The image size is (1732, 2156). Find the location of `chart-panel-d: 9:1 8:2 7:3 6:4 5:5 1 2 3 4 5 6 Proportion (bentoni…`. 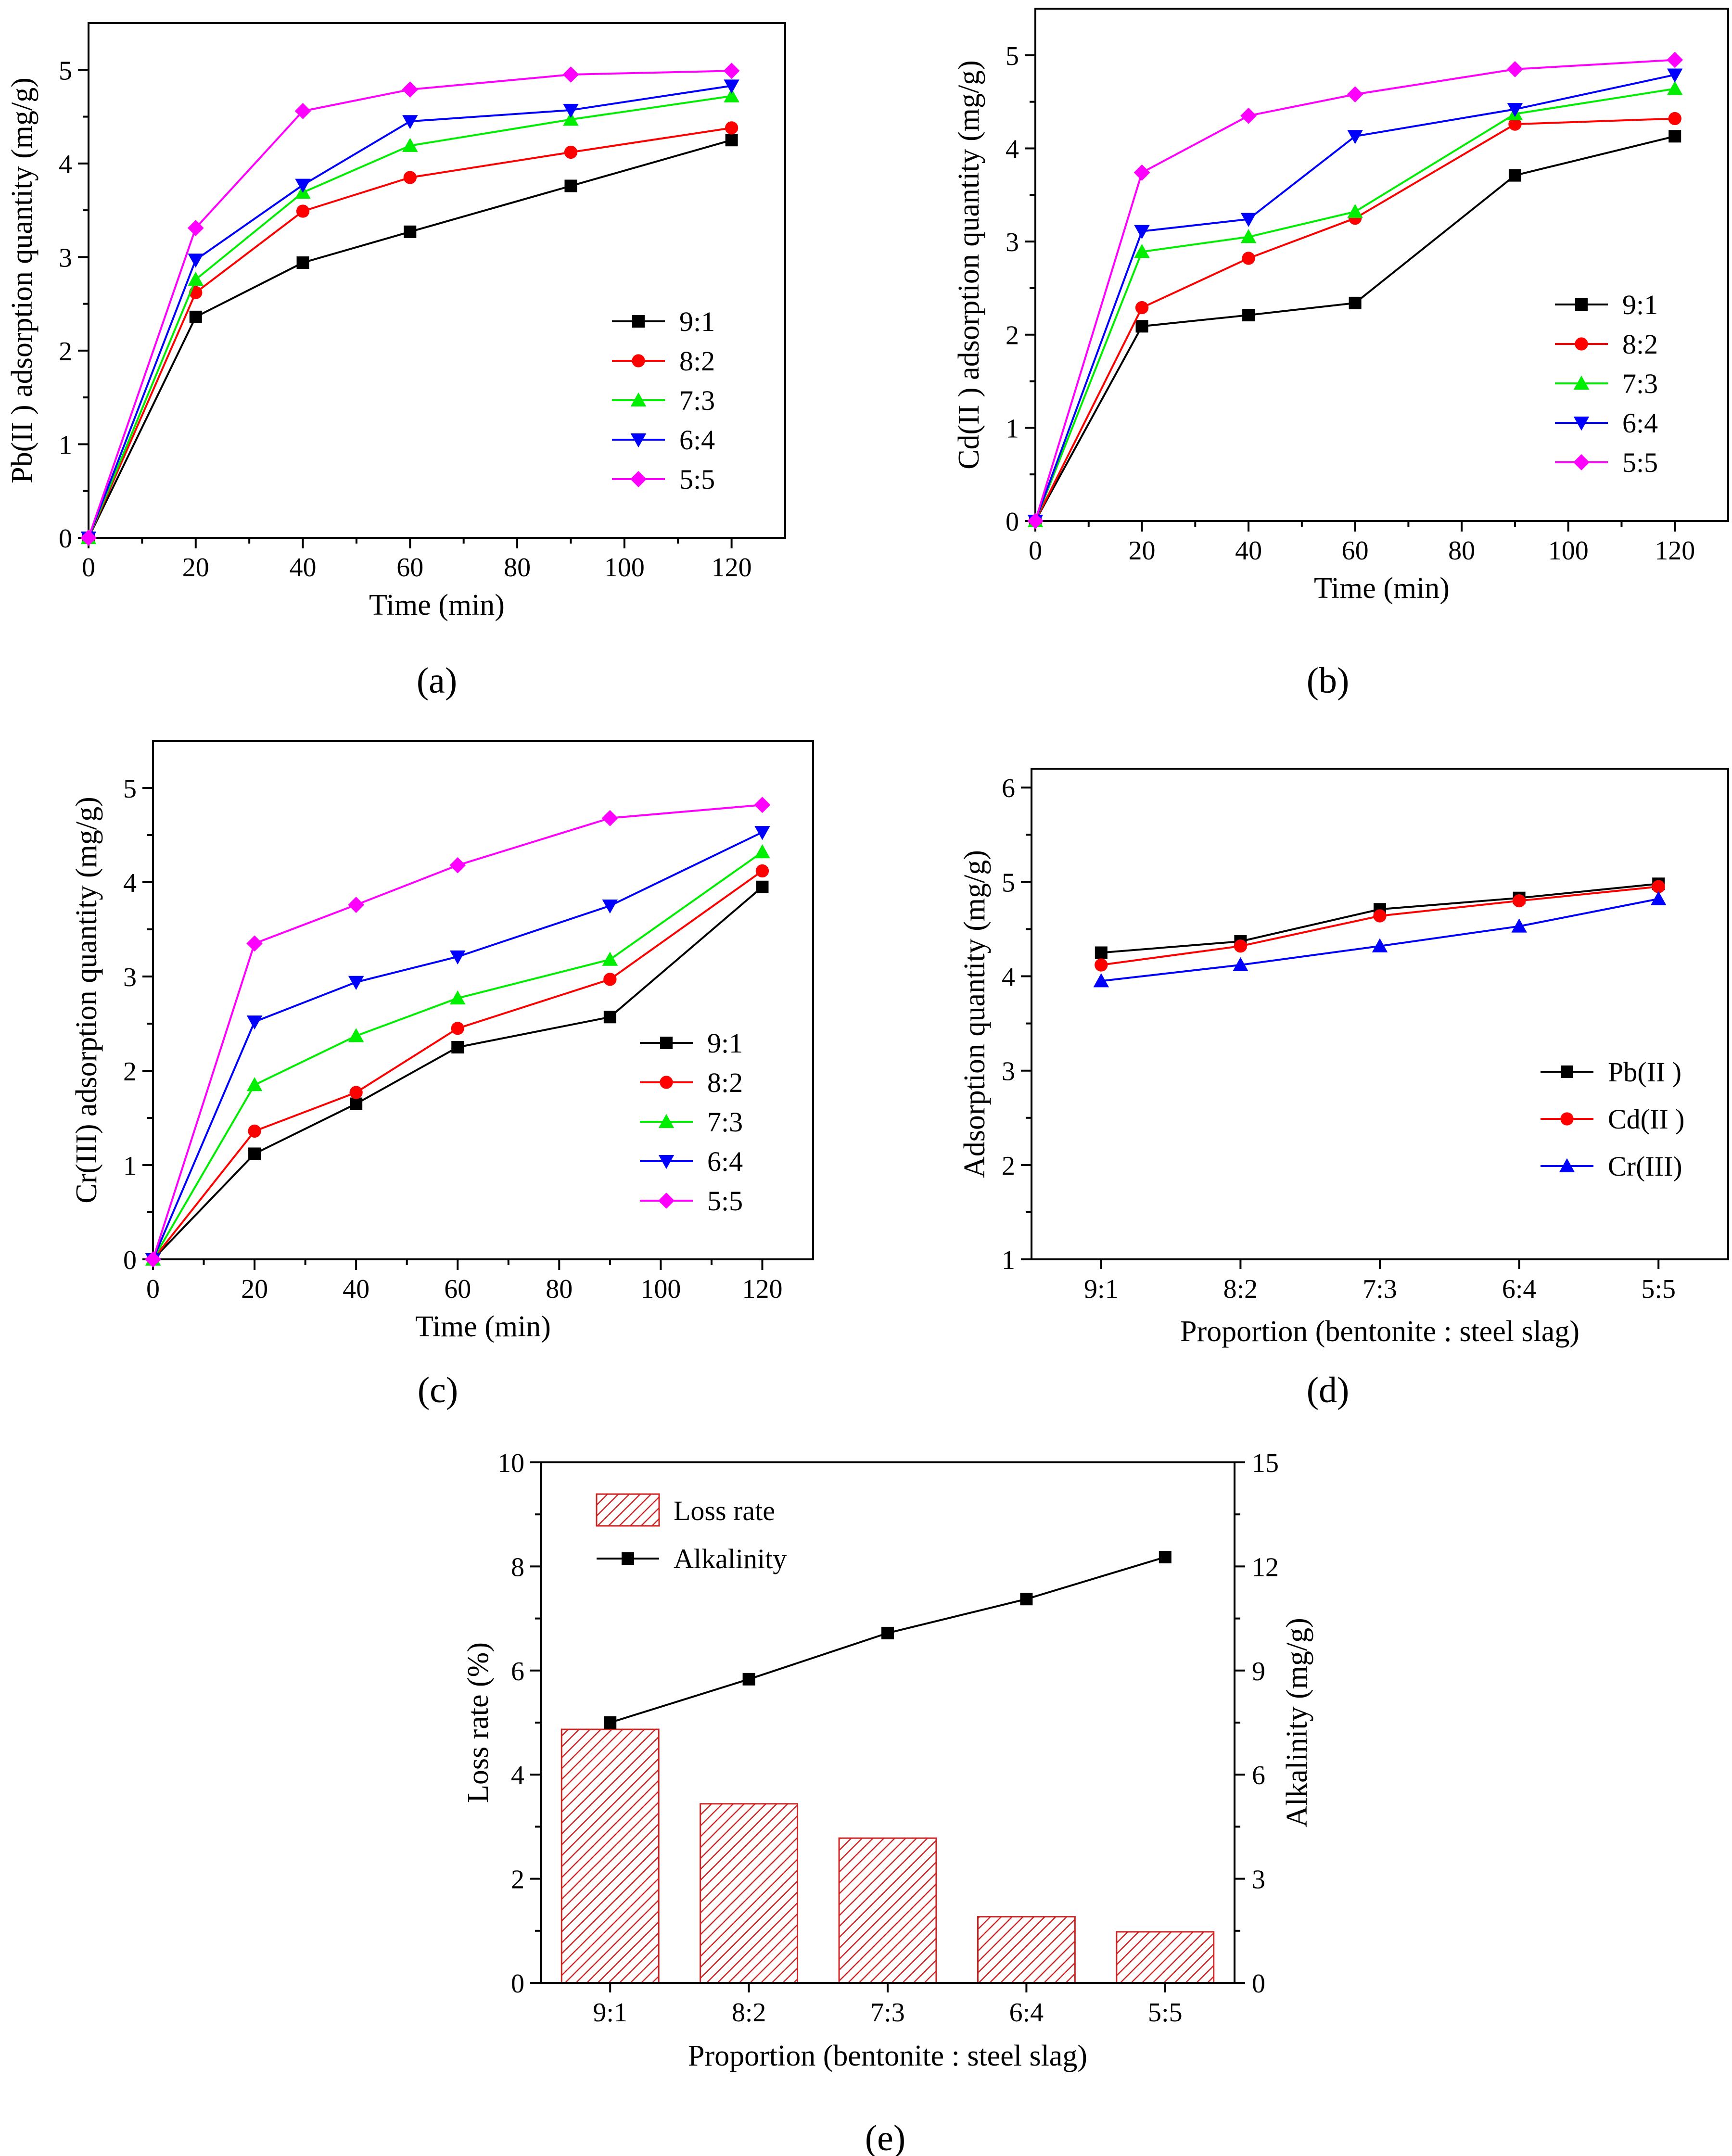

chart-panel-d: 9:1 8:2 7:3 6:4 5:5 1 2 3 4 5 6 Proportion (bentoni… is located at coordinates (1343, 1089).